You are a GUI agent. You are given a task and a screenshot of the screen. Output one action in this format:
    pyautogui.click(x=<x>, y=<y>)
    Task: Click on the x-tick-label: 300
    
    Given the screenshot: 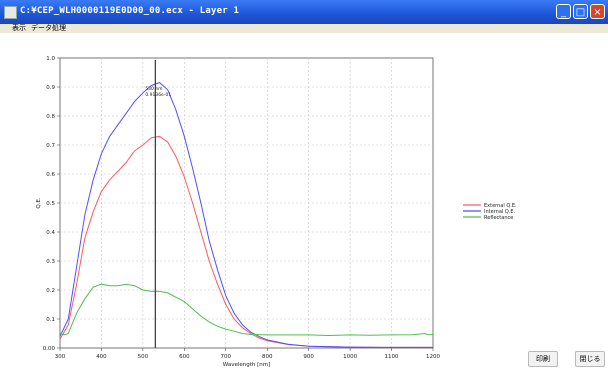 What is the action you would take?
    pyautogui.click(x=60, y=357)
    